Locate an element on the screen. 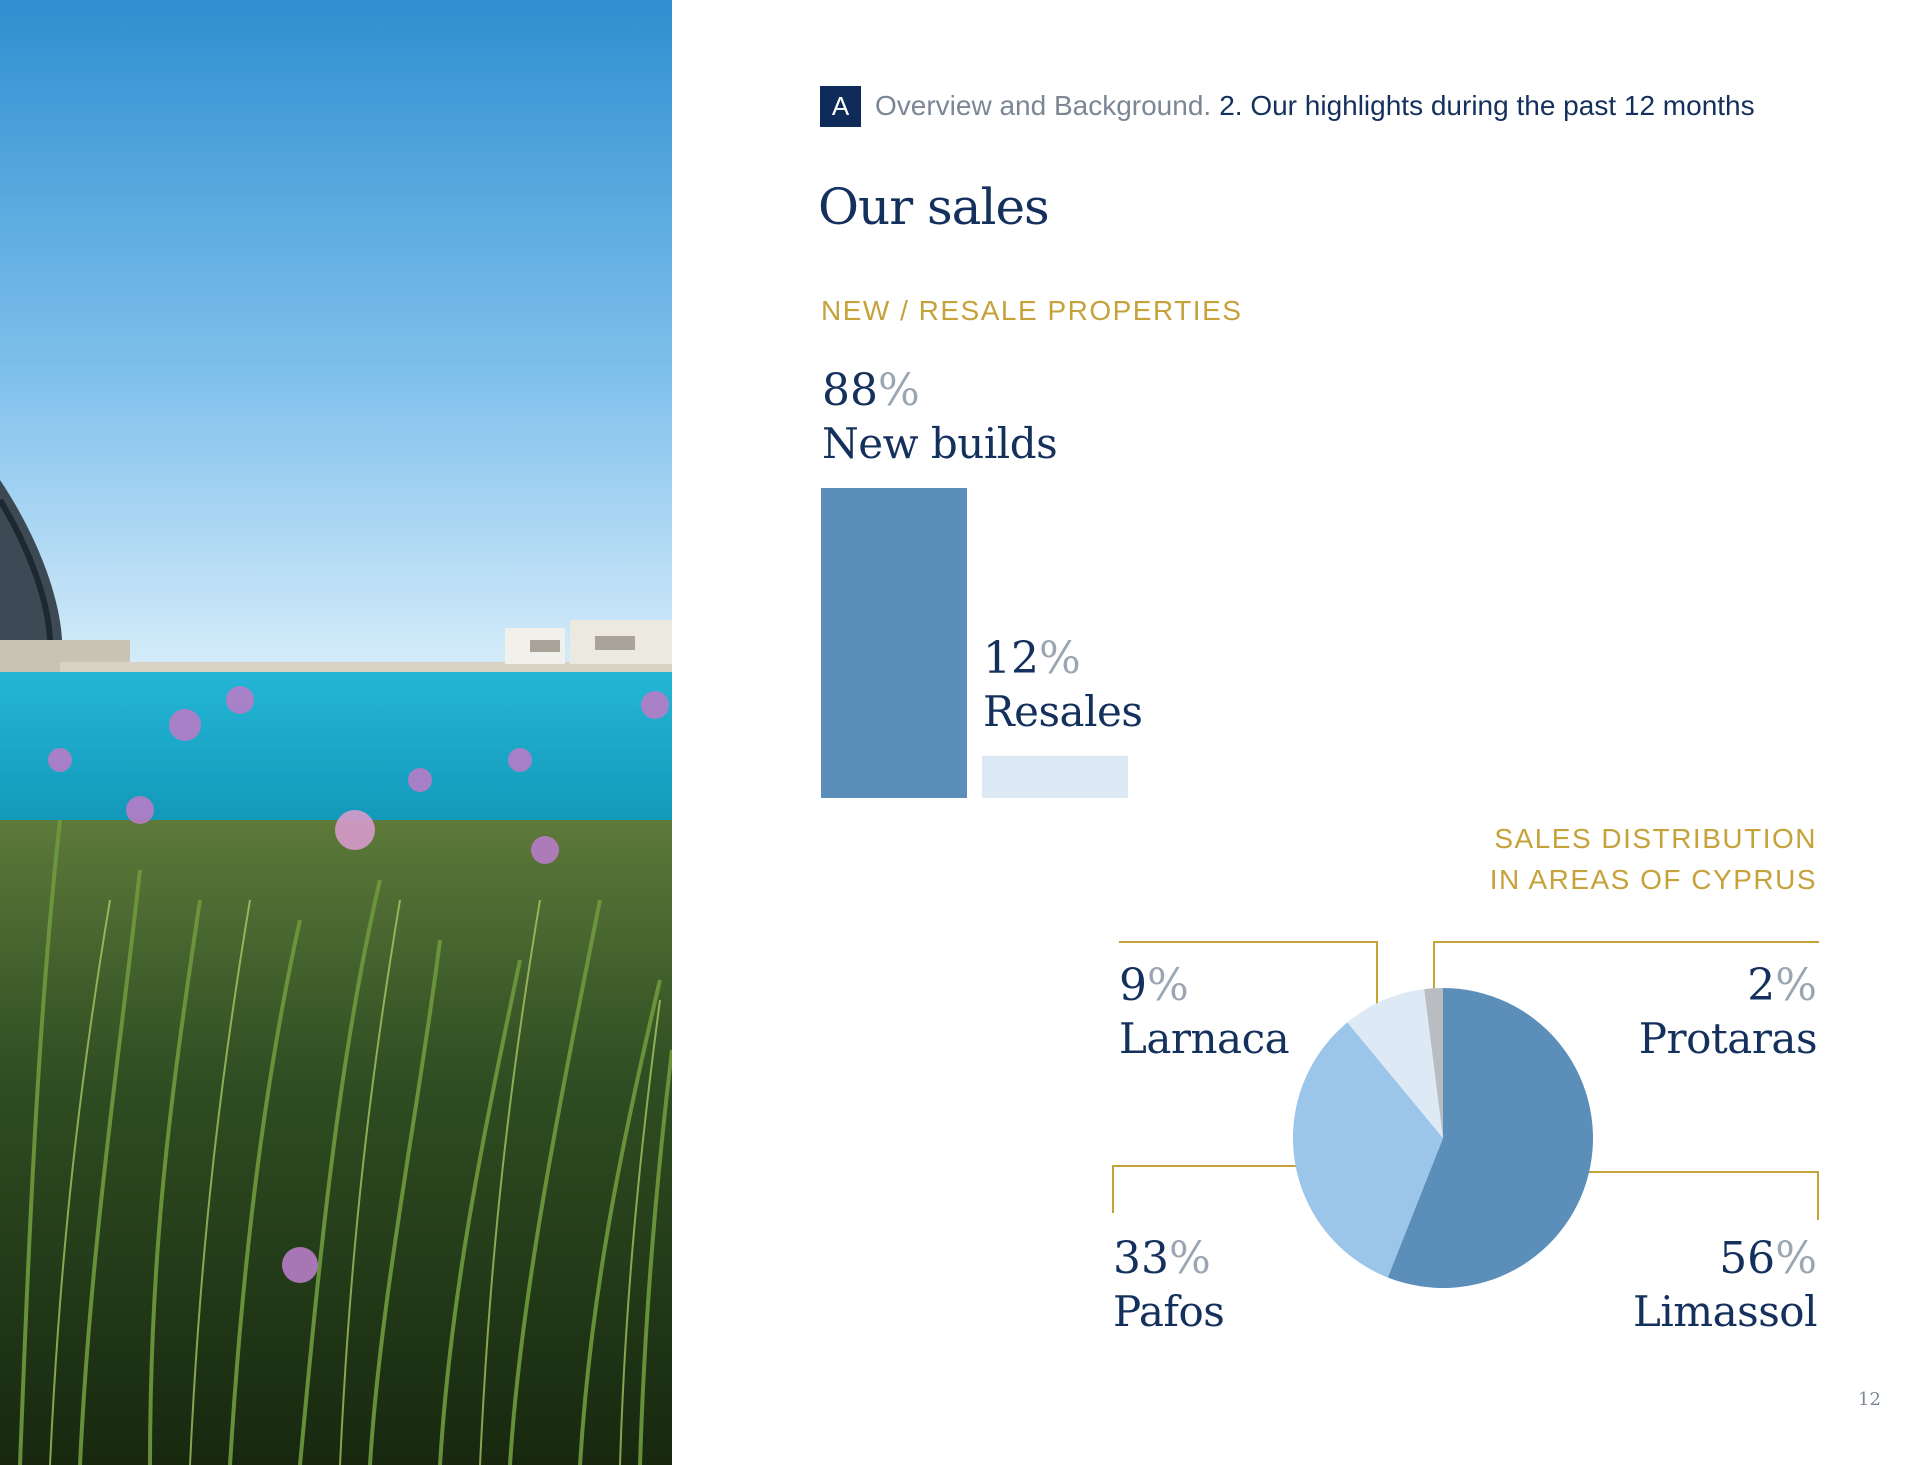  pie-unit-larnaca: % is located at coordinates (1168, 985).